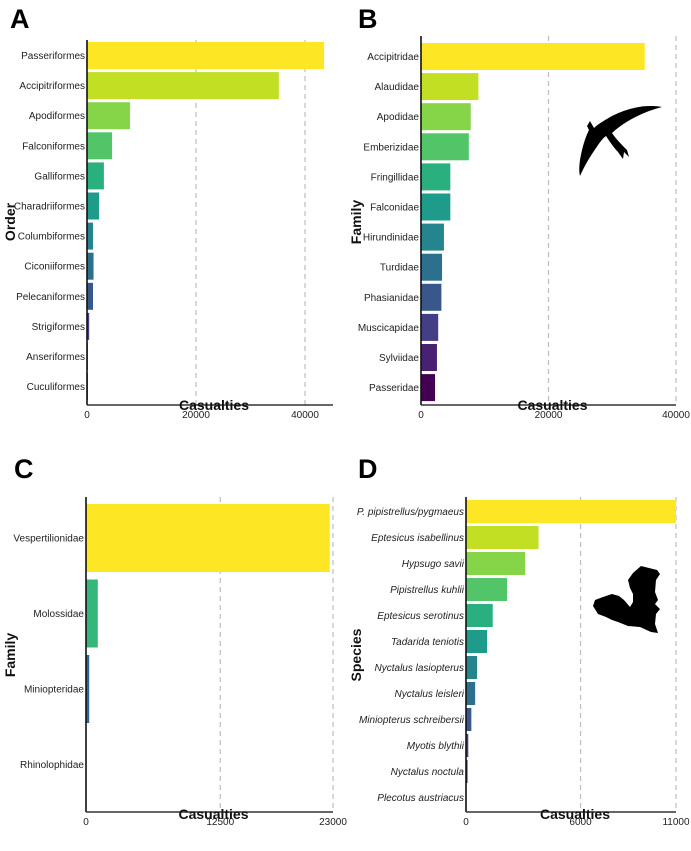 This screenshot has height=851, width=691. I want to click on category-label: Apodidae, so click(398, 117).